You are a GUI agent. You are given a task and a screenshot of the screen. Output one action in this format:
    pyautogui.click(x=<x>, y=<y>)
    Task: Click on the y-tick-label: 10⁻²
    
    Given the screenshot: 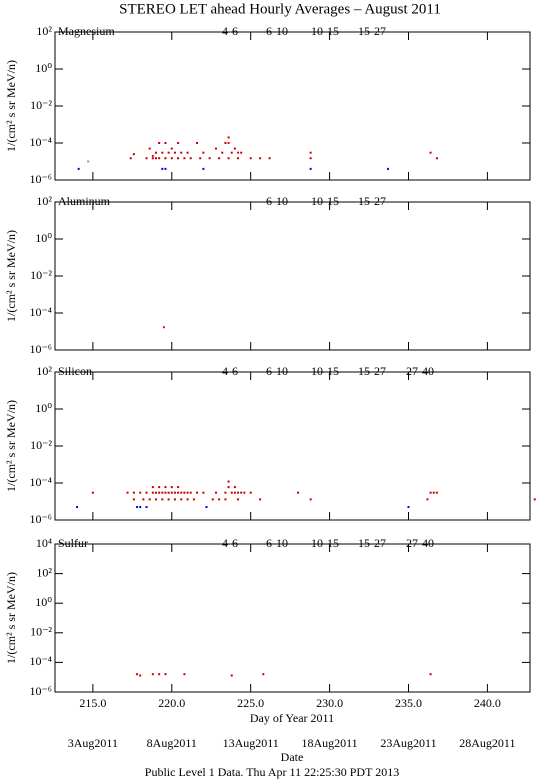 What is the action you would take?
    pyautogui.click(x=41, y=445)
    